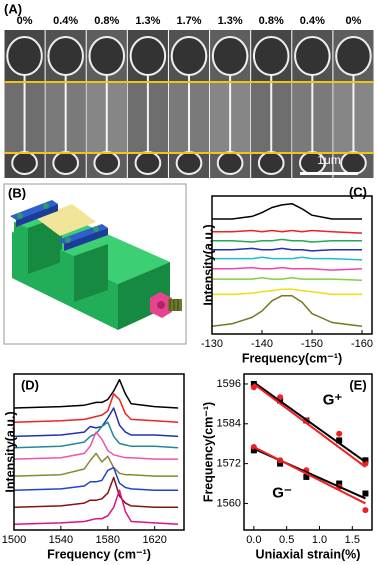 The image size is (378, 565). I want to click on panel-label: (C), so click(358, 191).